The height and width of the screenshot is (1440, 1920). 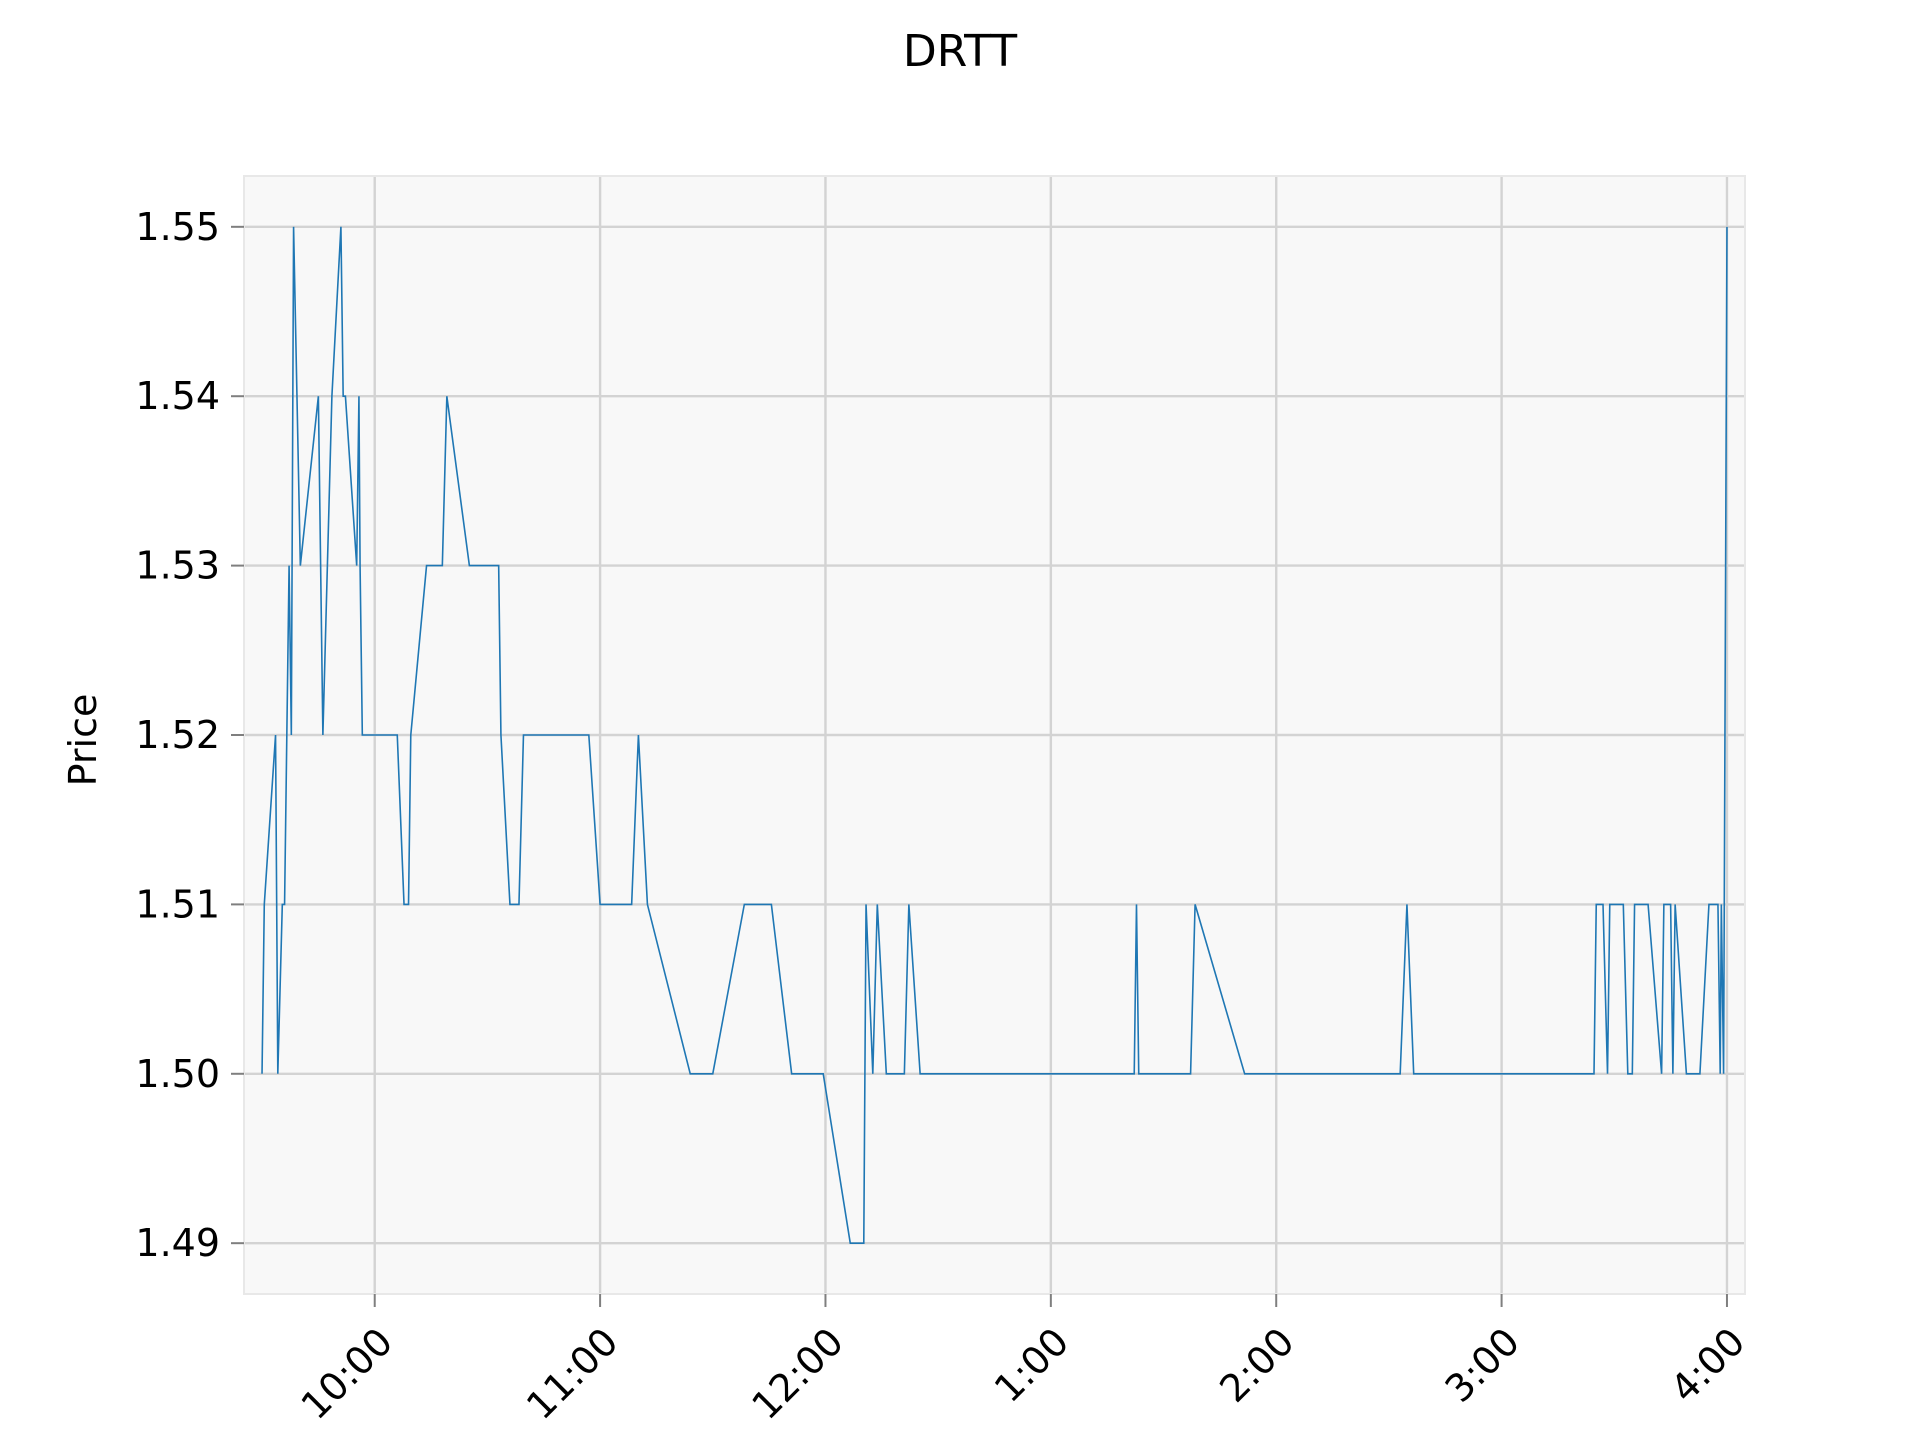 I want to click on x-tick-label: 11:00, so click(x=572, y=1373).